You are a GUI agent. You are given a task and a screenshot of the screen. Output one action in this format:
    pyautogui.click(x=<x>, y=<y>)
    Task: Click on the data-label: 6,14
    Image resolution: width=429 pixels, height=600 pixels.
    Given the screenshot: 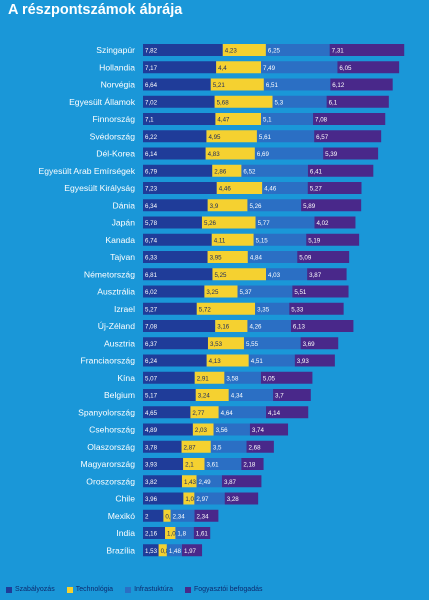 What is the action you would take?
    pyautogui.click(x=151, y=154)
    